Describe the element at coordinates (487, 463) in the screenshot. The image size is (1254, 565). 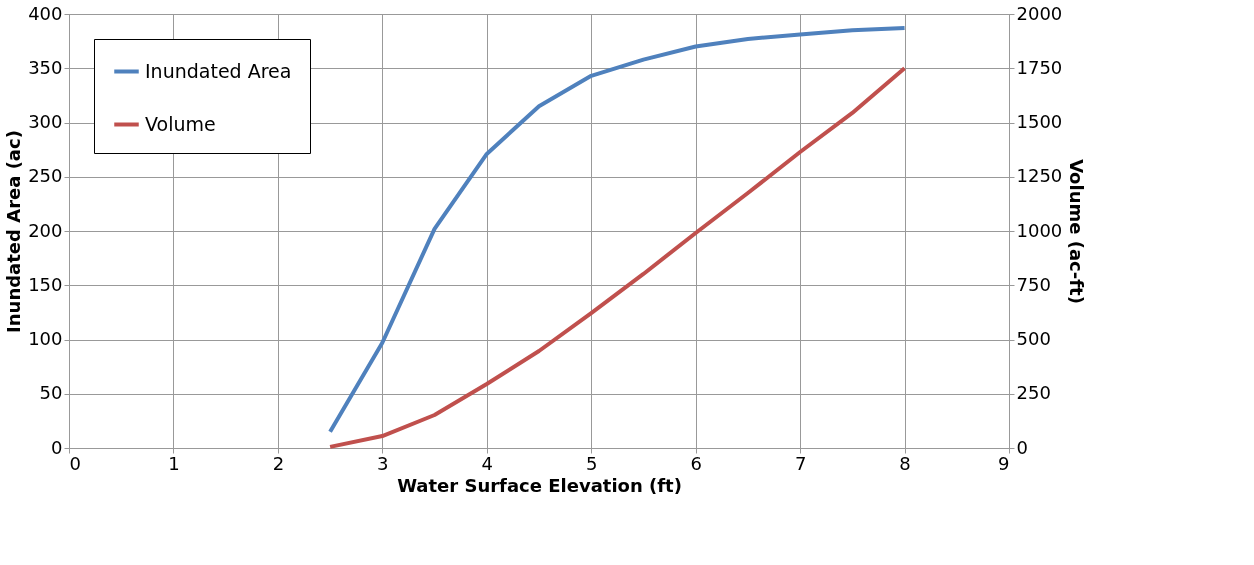
I see `x-tick-label: 4` at that location.